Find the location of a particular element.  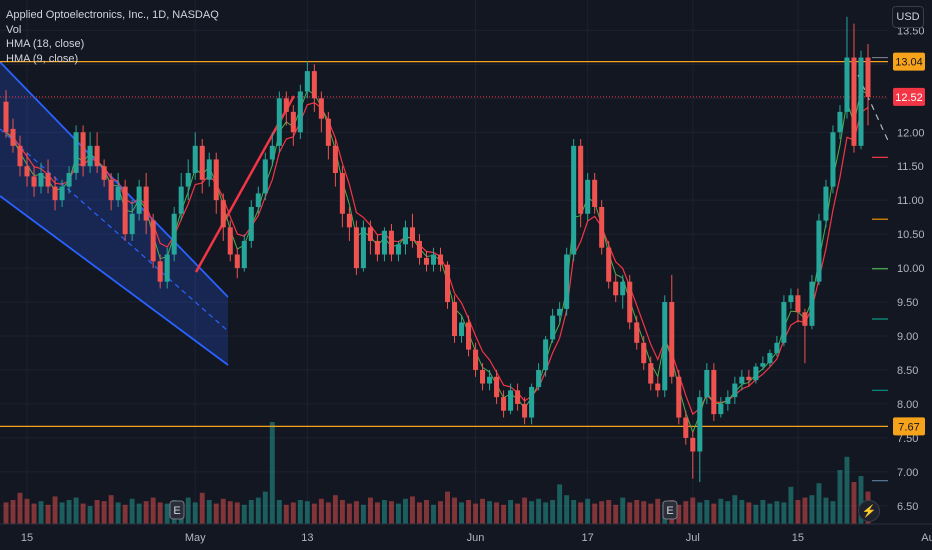

lightning-icon: ⚡ is located at coordinates (869, 511).